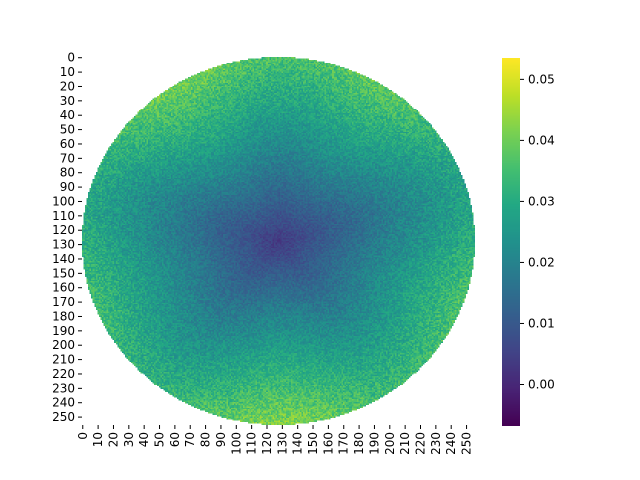  What do you see at coordinates (63, 360) in the screenshot?
I see `y-tick-label: 210` at bounding box center [63, 360].